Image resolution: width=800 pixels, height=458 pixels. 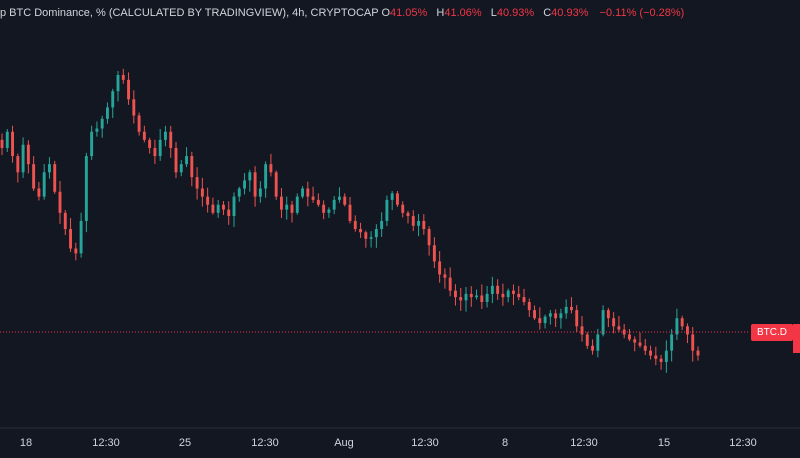 What do you see at coordinates (409, 13) in the screenshot?
I see `open-value: 41.05%` at bounding box center [409, 13].